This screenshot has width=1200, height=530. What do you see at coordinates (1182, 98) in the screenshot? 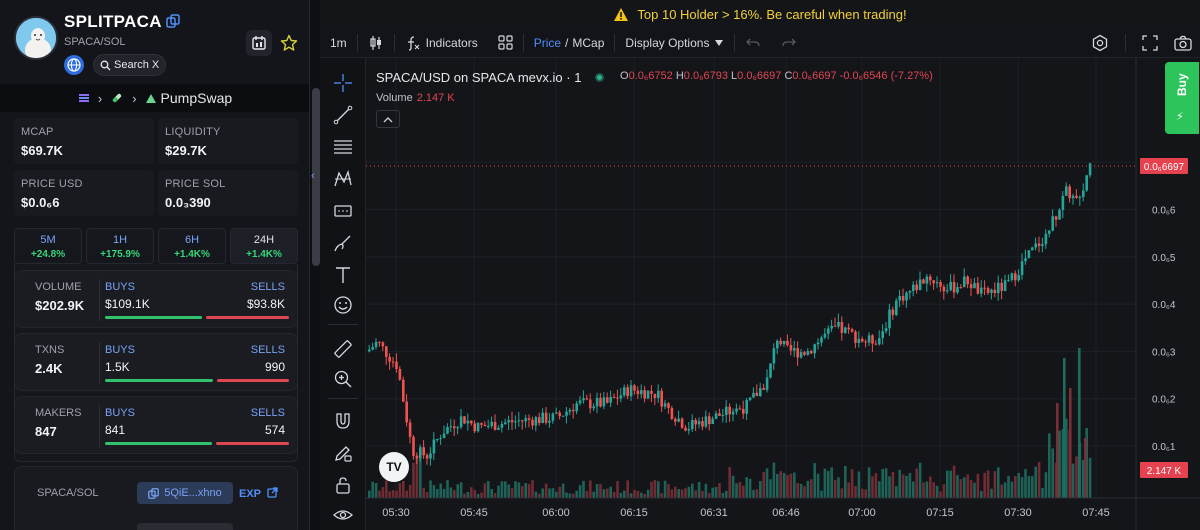
I see `buy-button: Buy ⚡` at bounding box center [1182, 98].